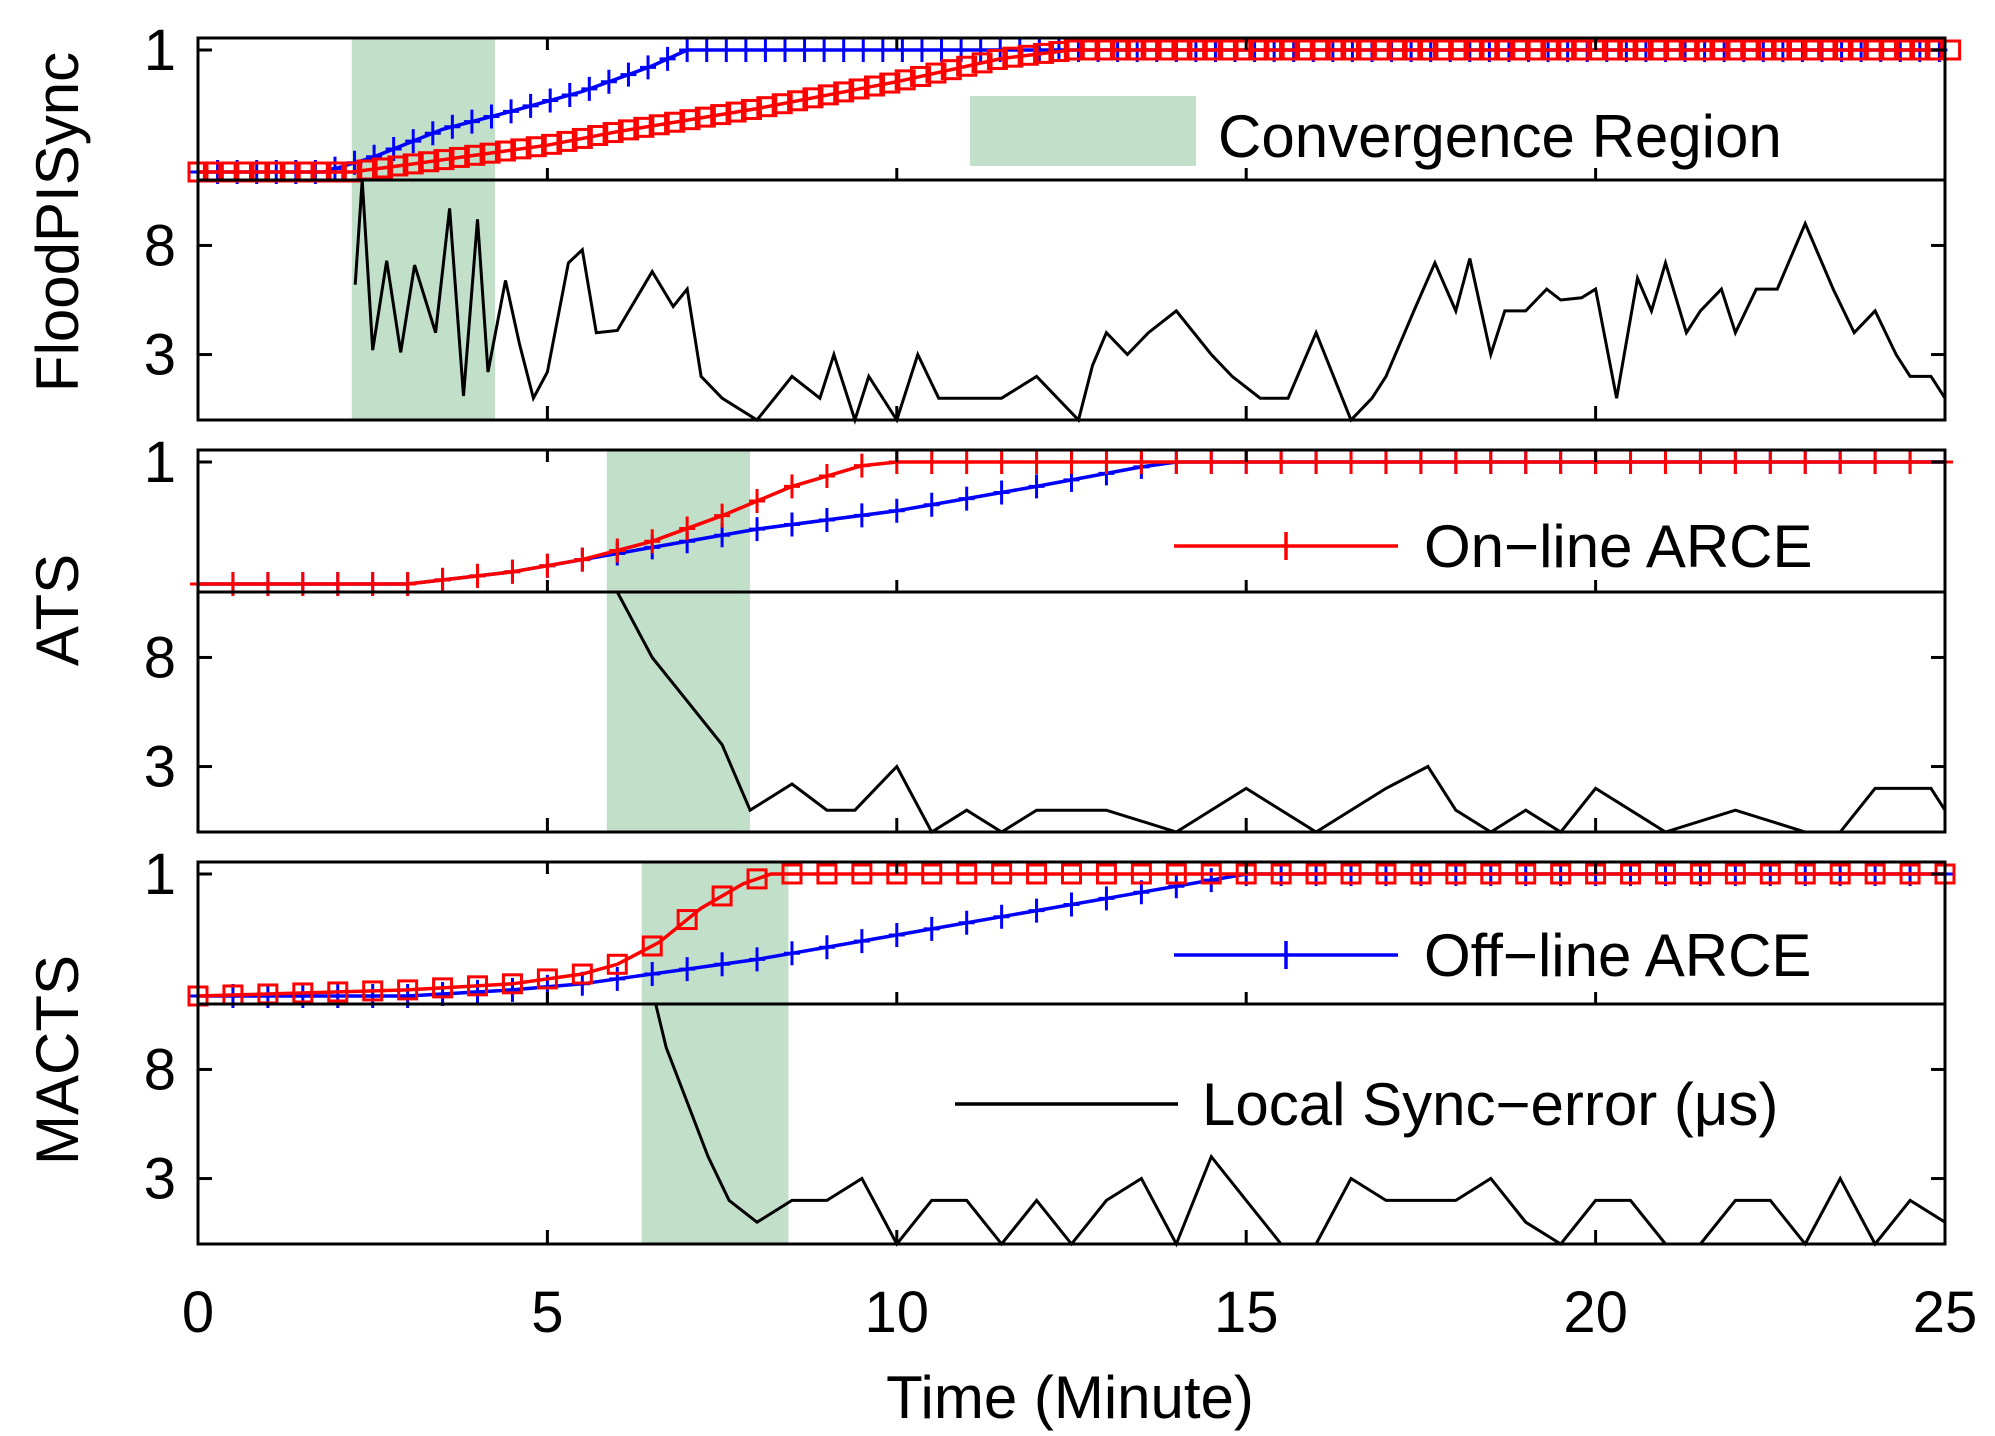  What do you see at coordinates (1618, 546) in the screenshot?
I see `legend-online-label: On−line ARCE` at bounding box center [1618, 546].